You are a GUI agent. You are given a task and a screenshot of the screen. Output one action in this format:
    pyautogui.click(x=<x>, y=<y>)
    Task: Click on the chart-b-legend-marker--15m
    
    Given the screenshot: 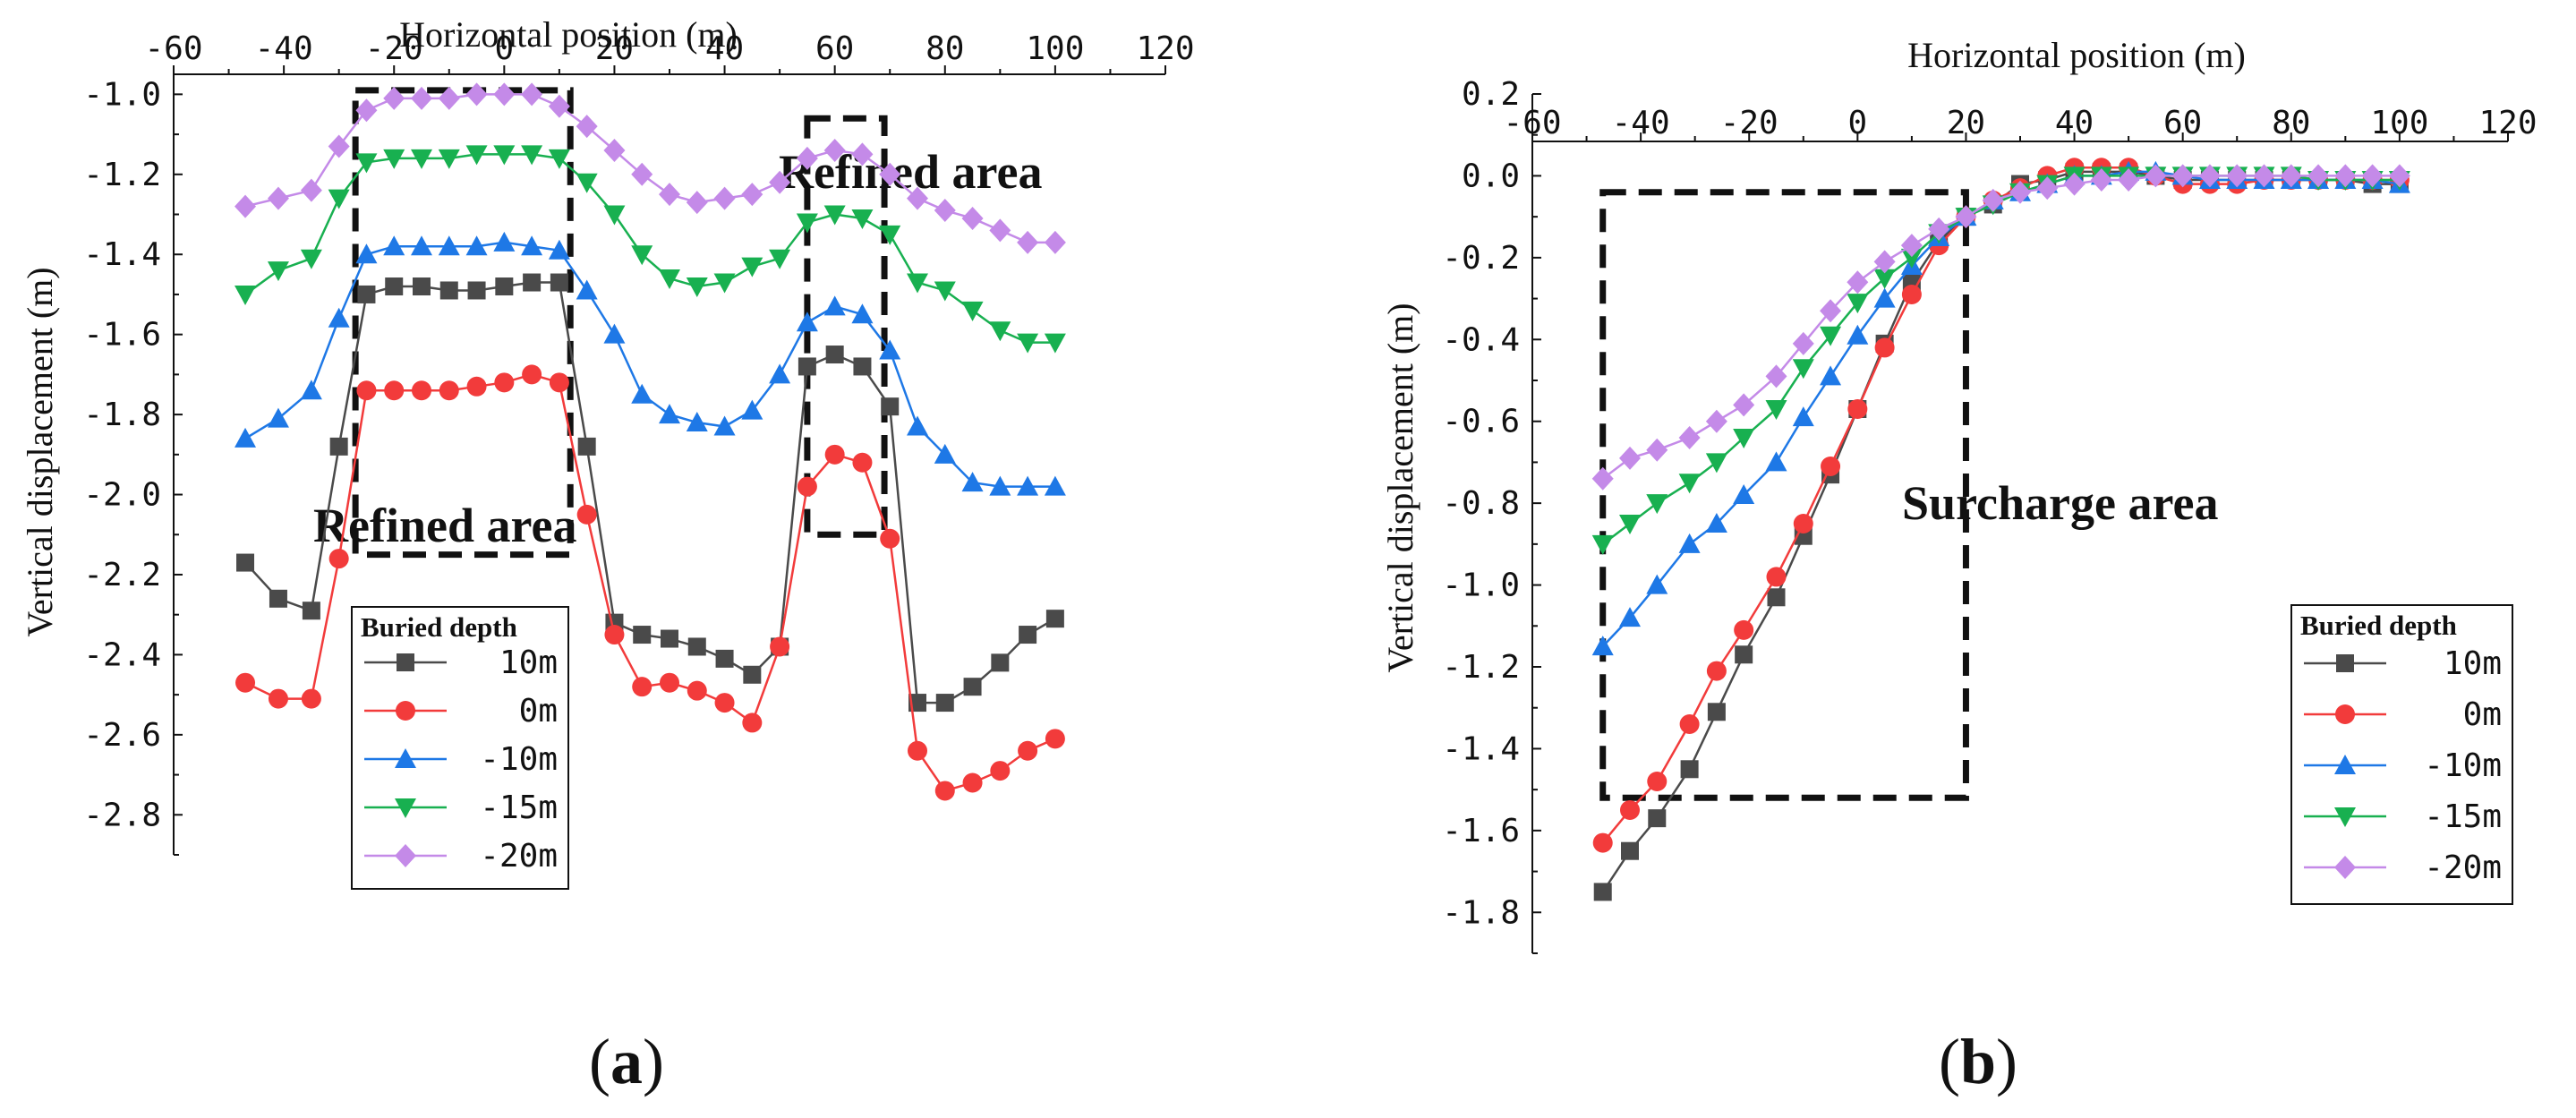 What is the action you would take?
    pyautogui.click(x=2345, y=817)
    